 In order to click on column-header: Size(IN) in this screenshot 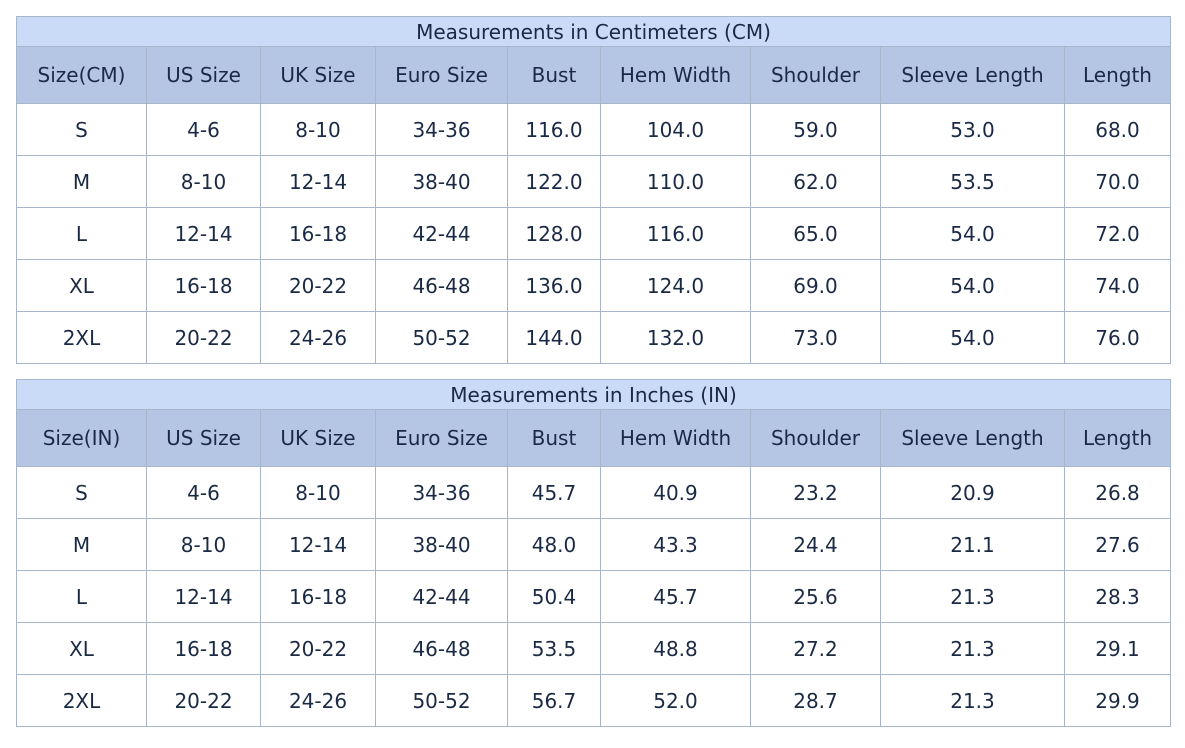, I will do `click(81, 438)`.